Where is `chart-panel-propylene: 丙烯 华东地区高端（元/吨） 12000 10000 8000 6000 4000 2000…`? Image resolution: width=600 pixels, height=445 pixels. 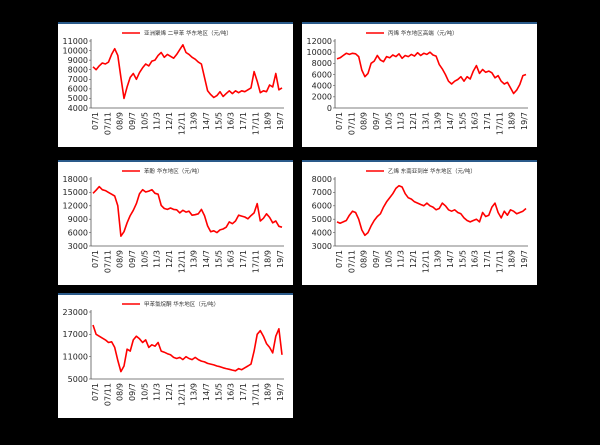 chart-panel-propylene: 丙烯 华东地区高端（元/吨） 12000 10000 8000 6000 4000 2000… is located at coordinates (419, 84).